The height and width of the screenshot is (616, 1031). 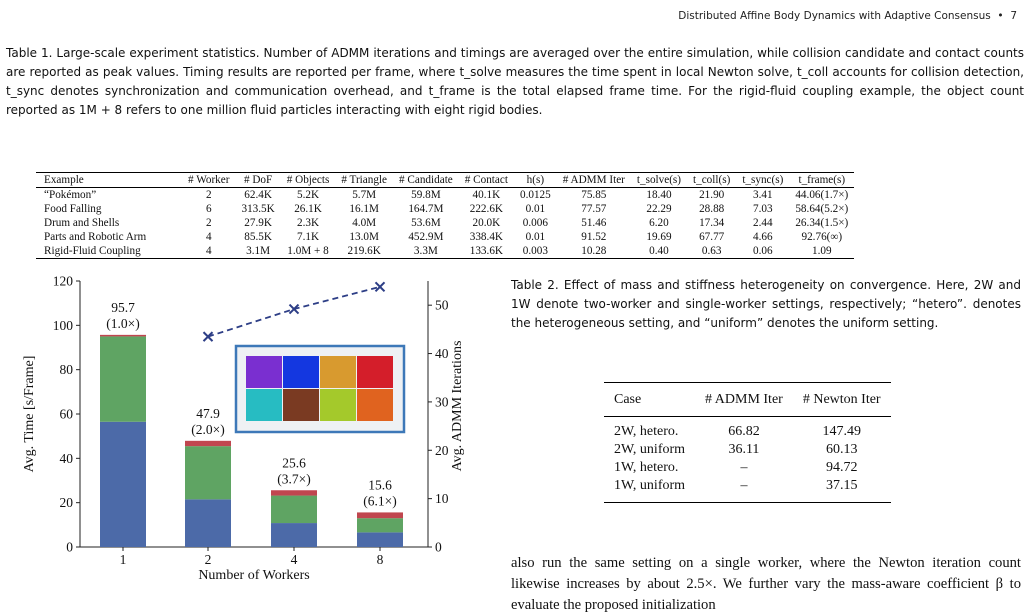 I want to click on table2-cell: 66.82, so click(x=744, y=431).